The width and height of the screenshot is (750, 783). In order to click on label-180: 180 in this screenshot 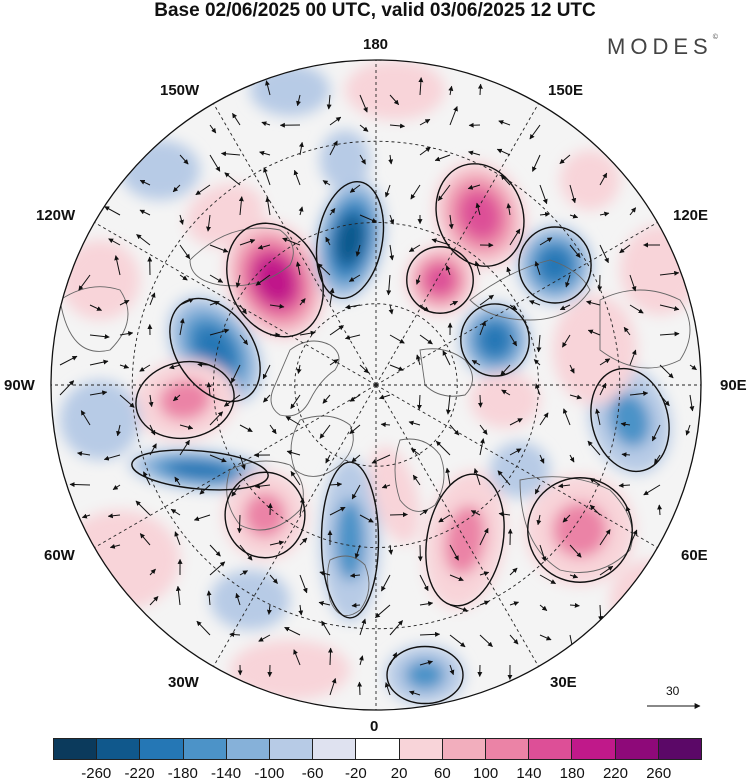, I will do `click(376, 44)`.